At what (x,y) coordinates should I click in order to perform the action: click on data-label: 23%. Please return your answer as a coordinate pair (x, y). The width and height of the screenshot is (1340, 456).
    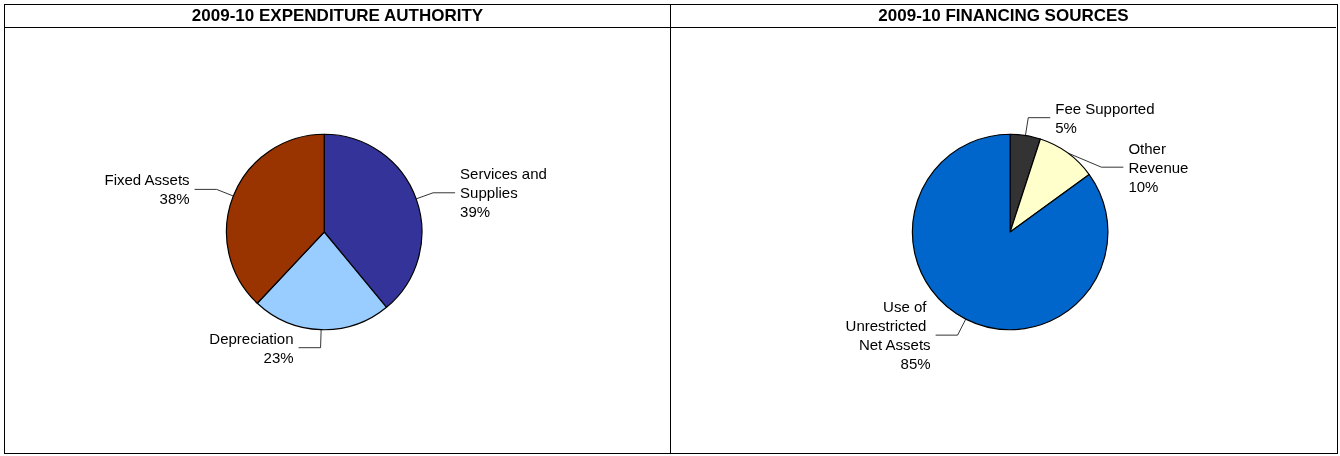
    Looking at the image, I should click on (278, 357).